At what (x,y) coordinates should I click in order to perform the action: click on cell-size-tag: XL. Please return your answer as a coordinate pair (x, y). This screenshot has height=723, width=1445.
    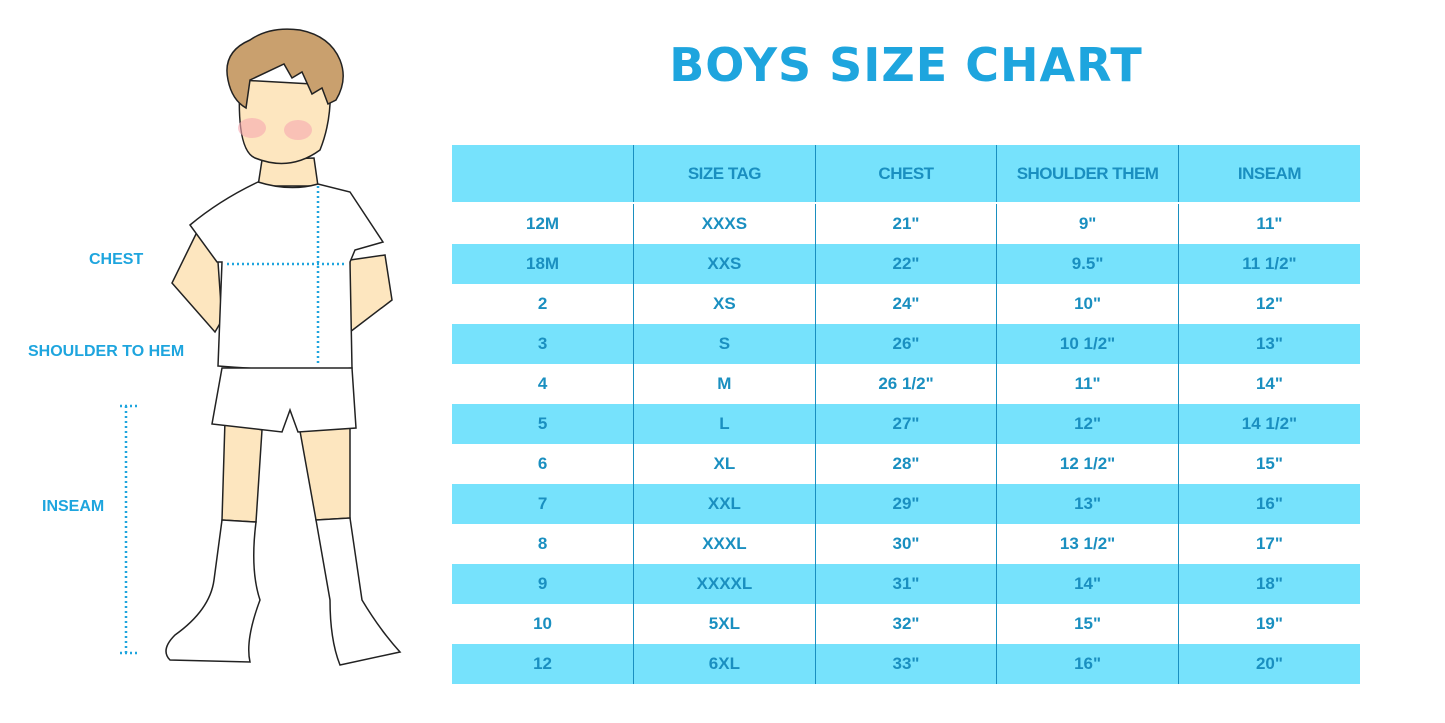
    Looking at the image, I should click on (724, 464).